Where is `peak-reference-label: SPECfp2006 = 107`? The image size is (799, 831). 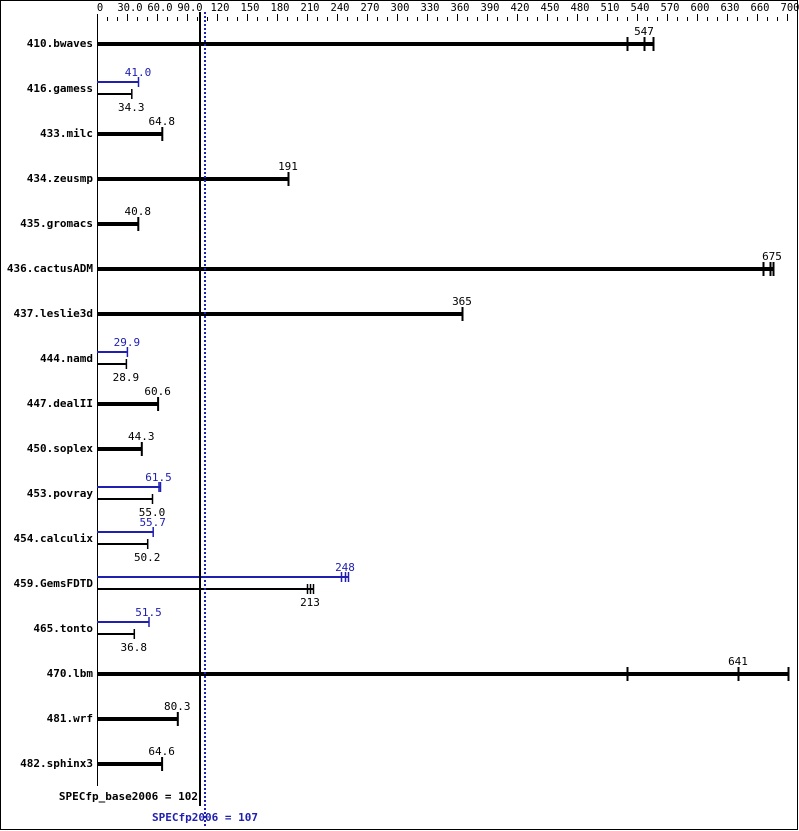 peak-reference-label: SPECfp2006 = 107 is located at coordinates (205, 817).